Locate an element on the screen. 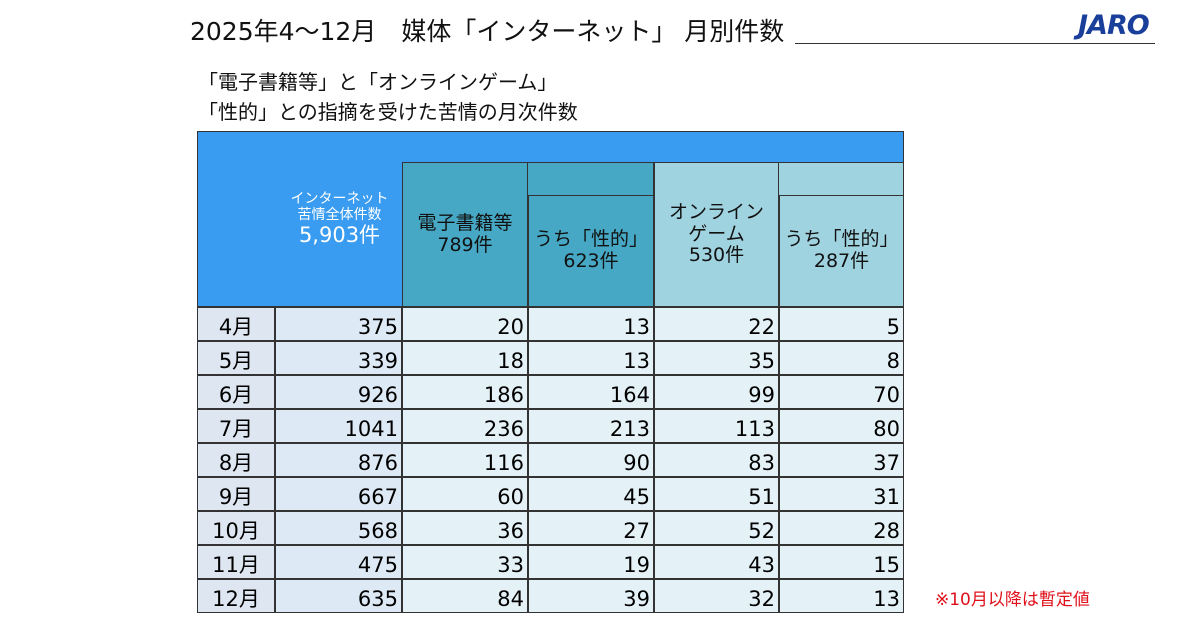 The width and height of the screenshot is (1200, 630). value-cell: 36 is located at coordinates (465, 528).